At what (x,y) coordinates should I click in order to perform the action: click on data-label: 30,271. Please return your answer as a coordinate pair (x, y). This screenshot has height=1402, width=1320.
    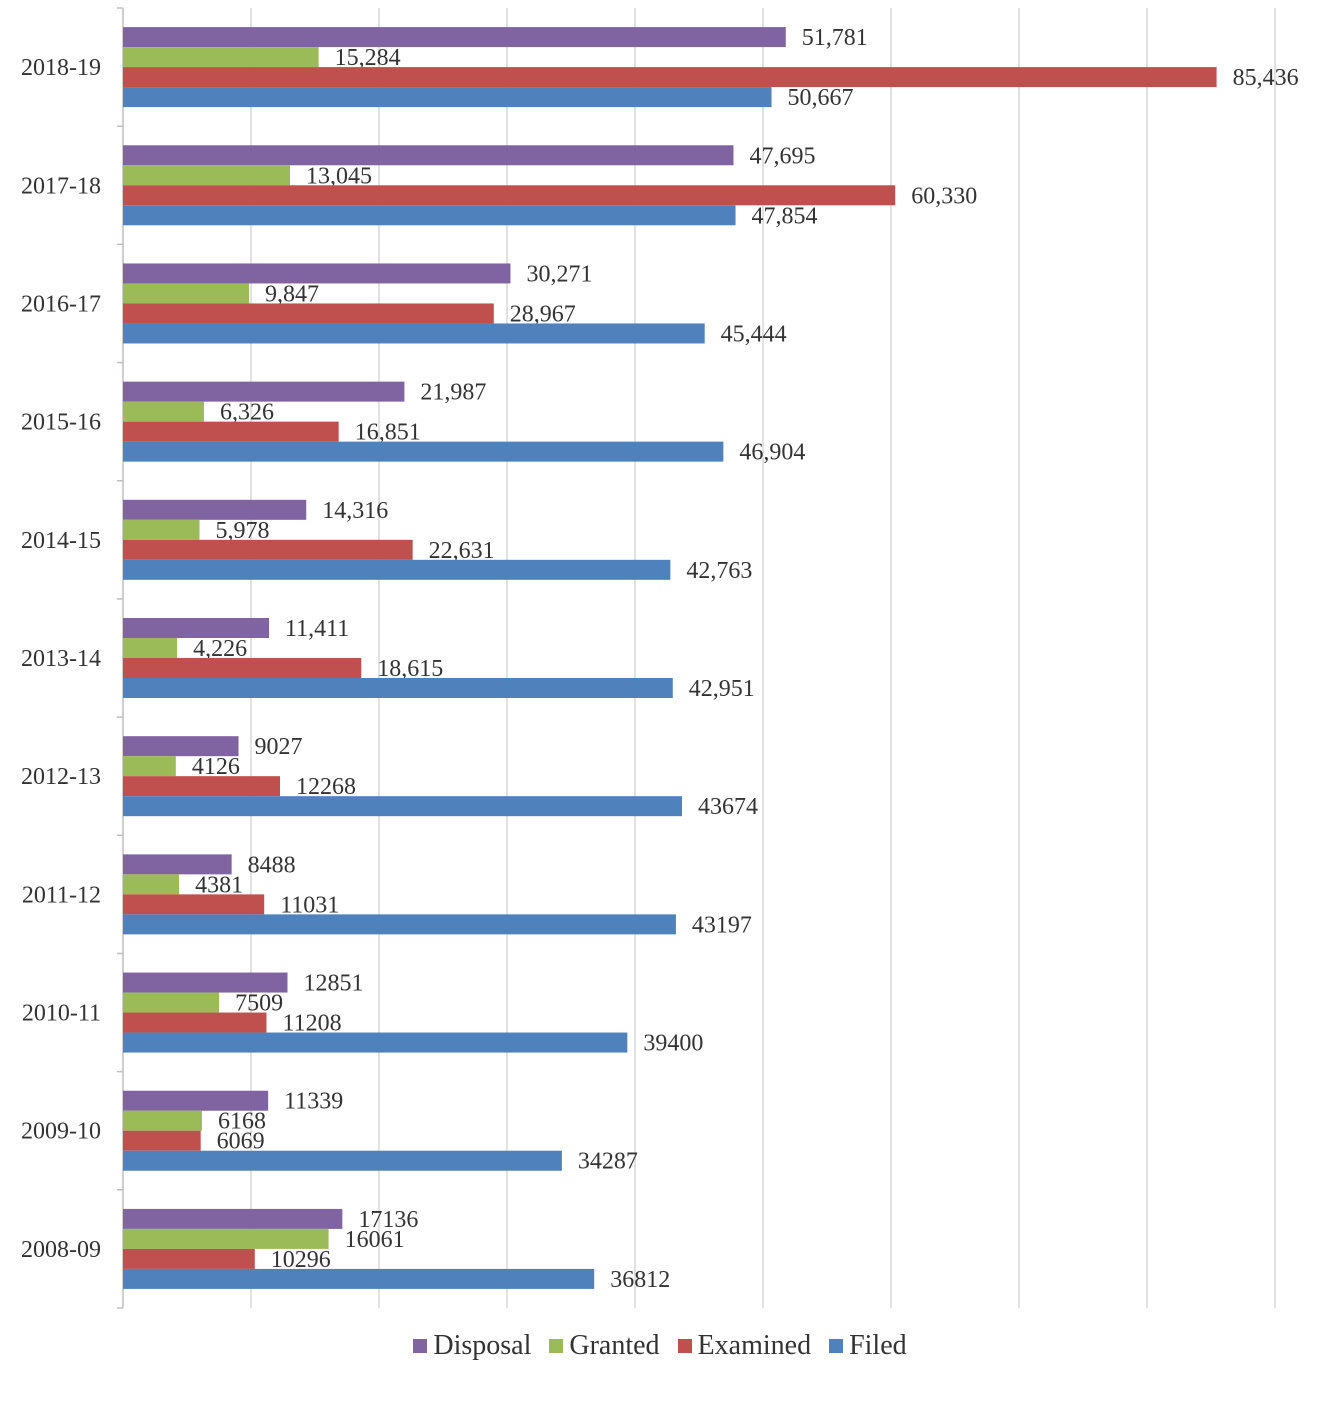
    Looking at the image, I should click on (559, 274).